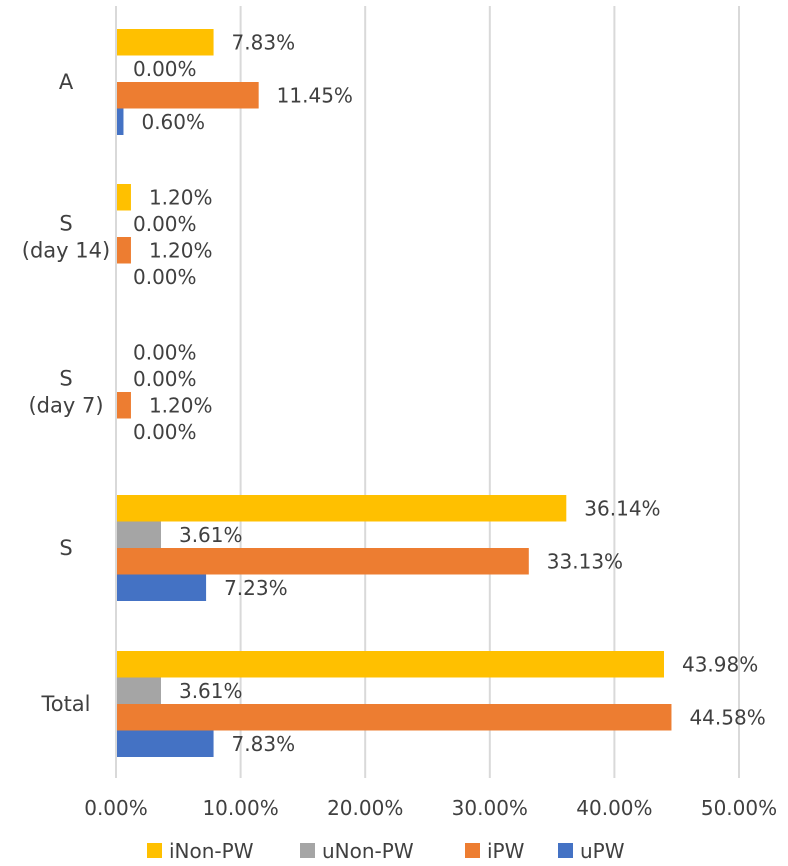 This screenshot has height=866, width=788. Describe the element at coordinates (727, 717) in the screenshot. I see `data-label: 44.58%` at that location.